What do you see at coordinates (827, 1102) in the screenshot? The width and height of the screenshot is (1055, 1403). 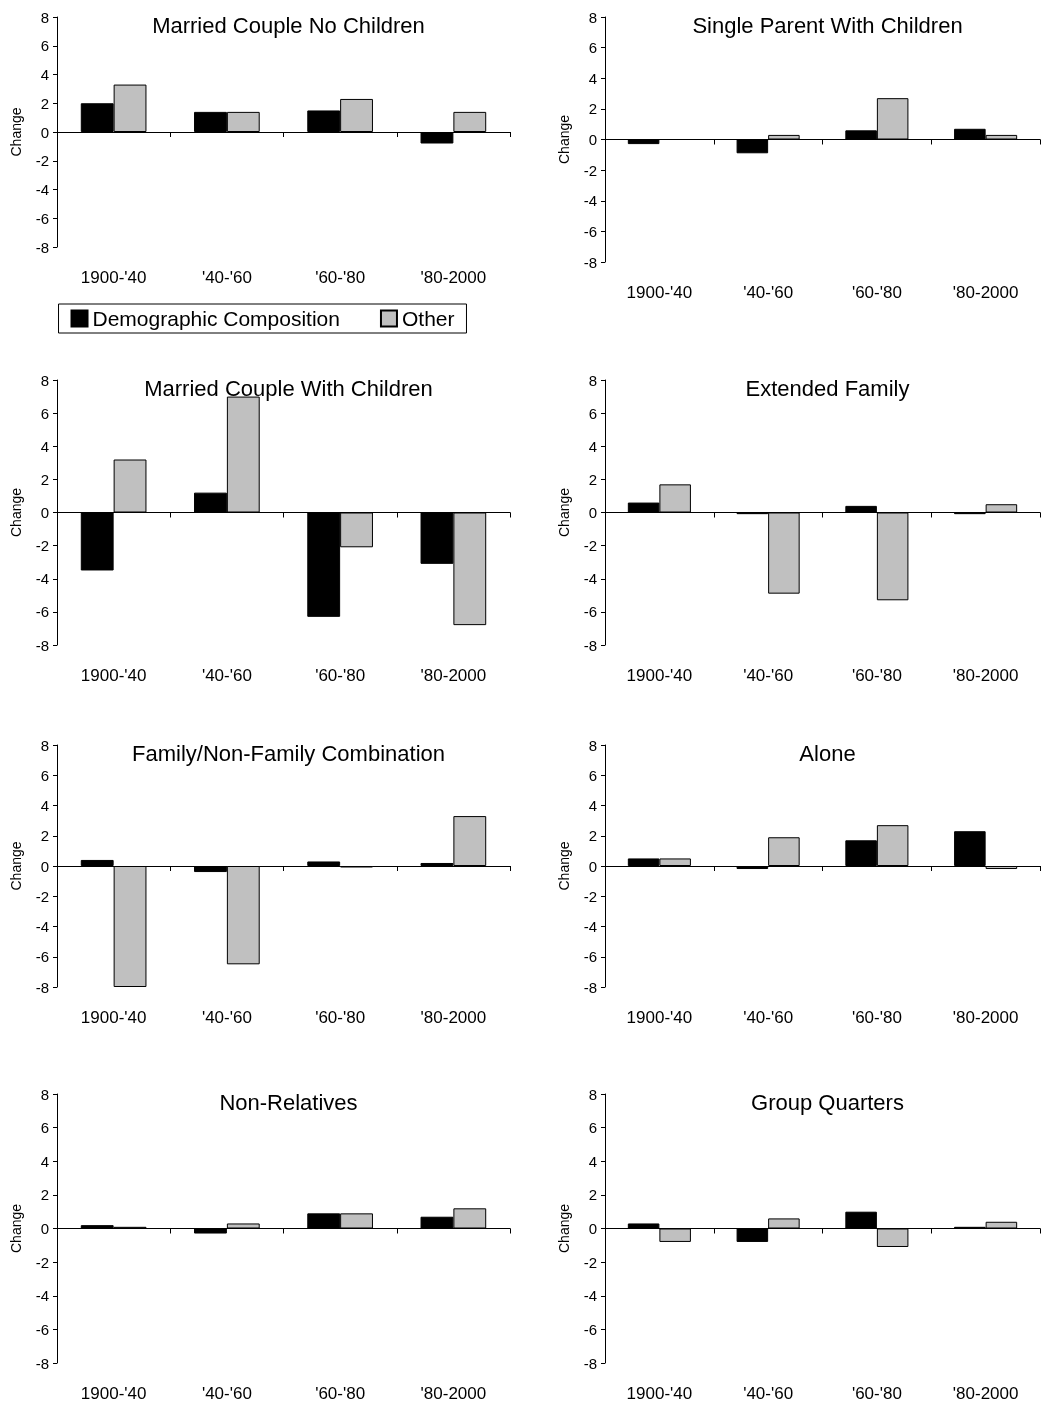 I see `chart-title: Group Quarters` at bounding box center [827, 1102].